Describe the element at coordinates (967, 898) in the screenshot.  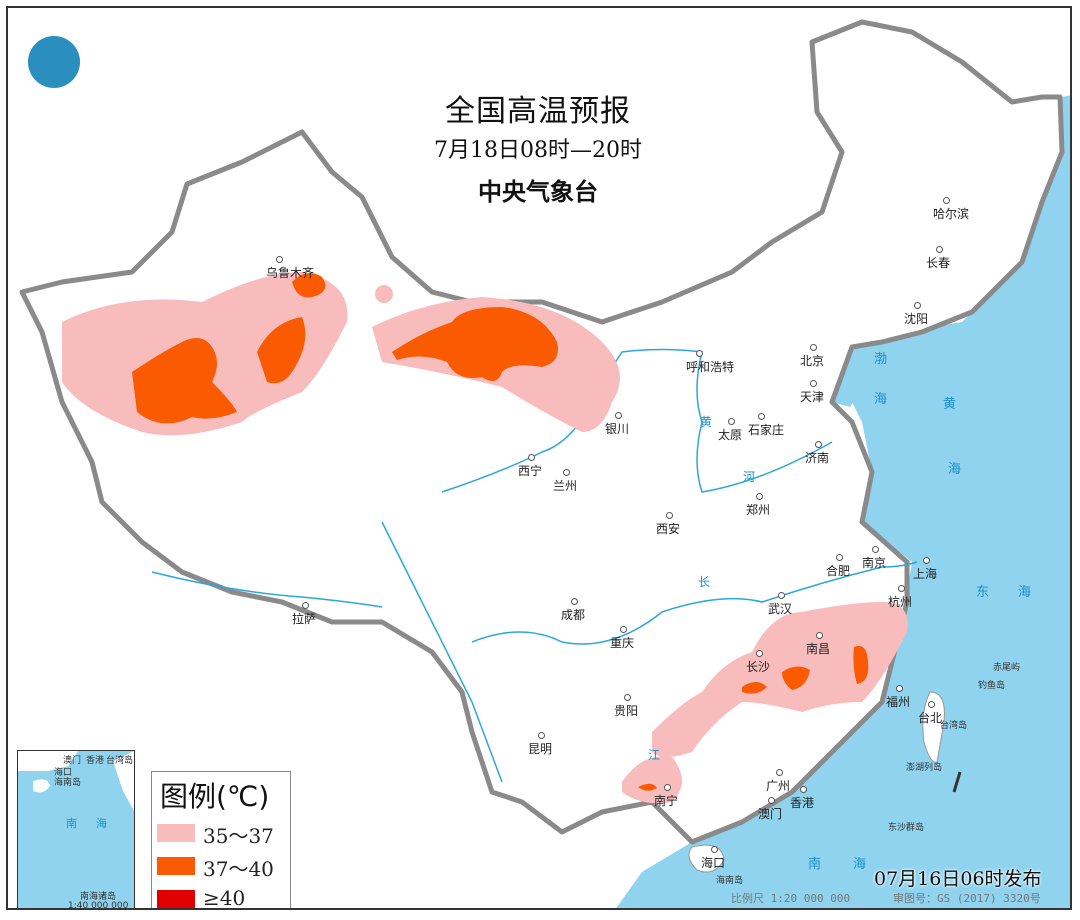
I see `review-number: 审图号：GS (2017) 3320号` at that location.